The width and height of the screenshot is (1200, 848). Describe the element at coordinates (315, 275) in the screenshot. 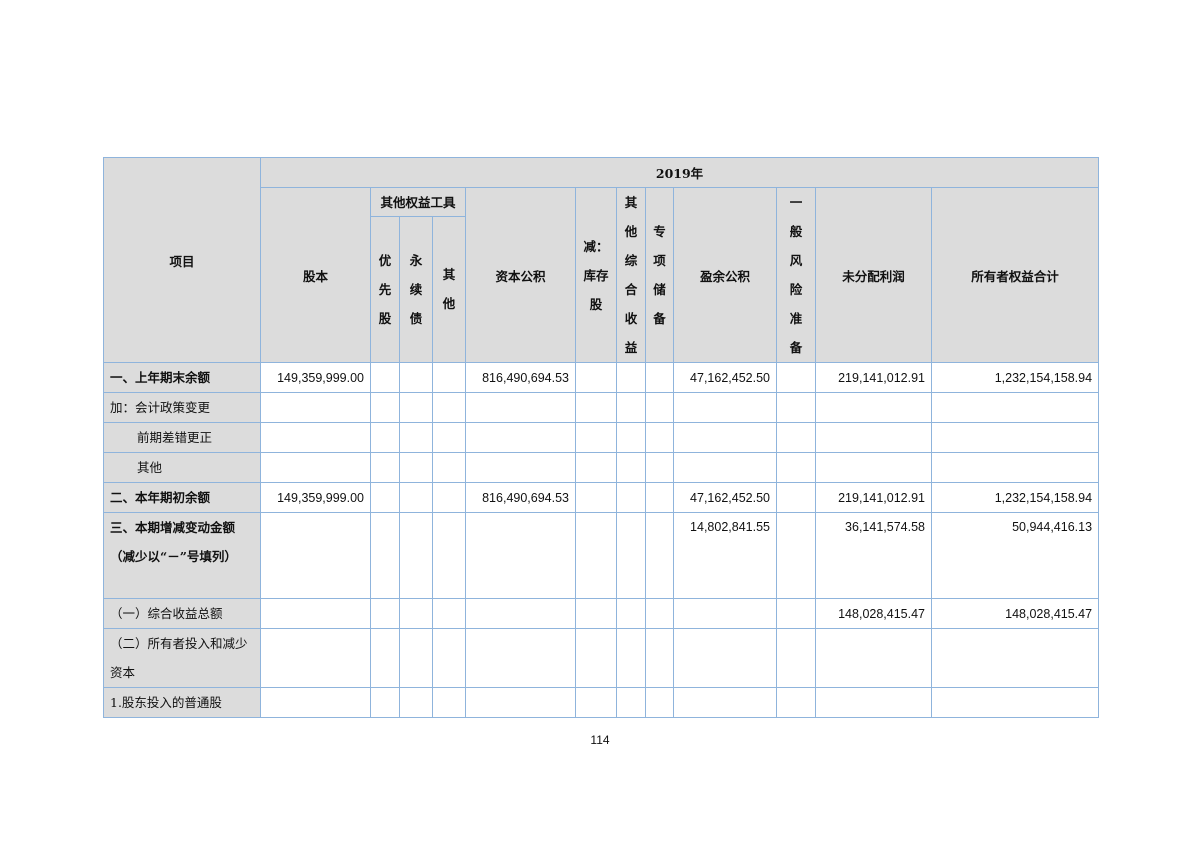

I see `header-col: 股本` at that location.